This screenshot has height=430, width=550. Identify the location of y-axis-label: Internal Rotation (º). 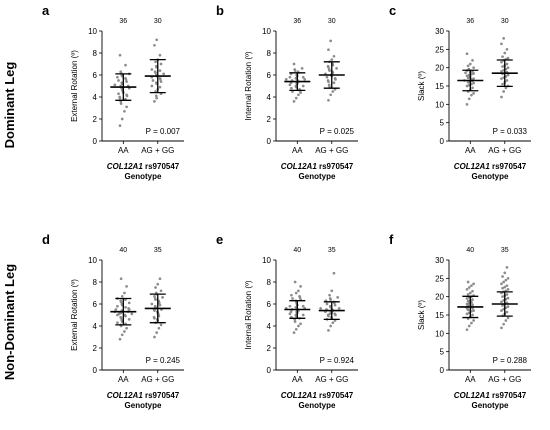
(248, 315).